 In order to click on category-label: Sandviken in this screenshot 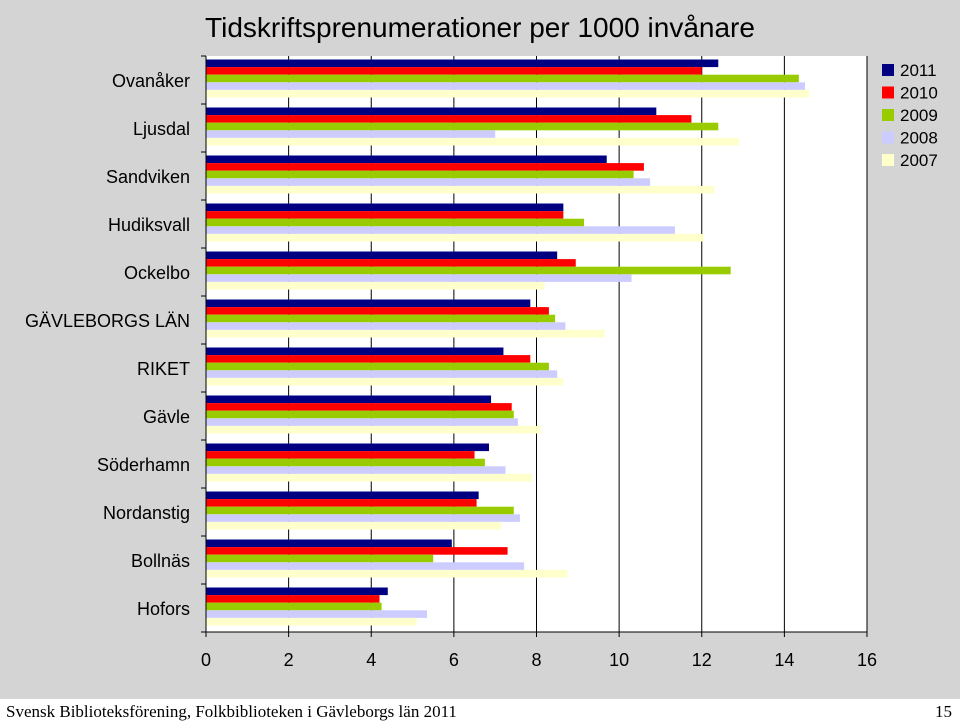, I will do `click(148, 177)`.